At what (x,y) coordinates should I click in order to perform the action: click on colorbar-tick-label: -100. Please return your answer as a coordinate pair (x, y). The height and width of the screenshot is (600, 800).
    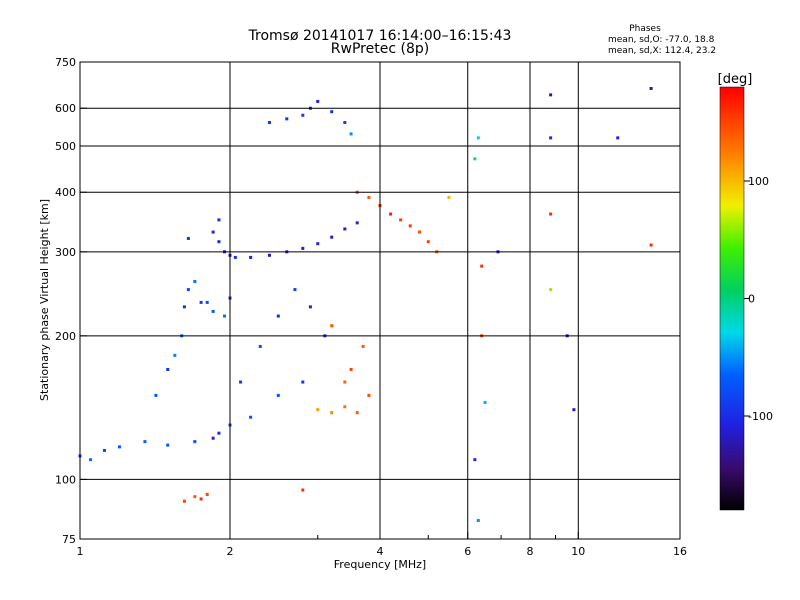
    Looking at the image, I should click on (760, 416).